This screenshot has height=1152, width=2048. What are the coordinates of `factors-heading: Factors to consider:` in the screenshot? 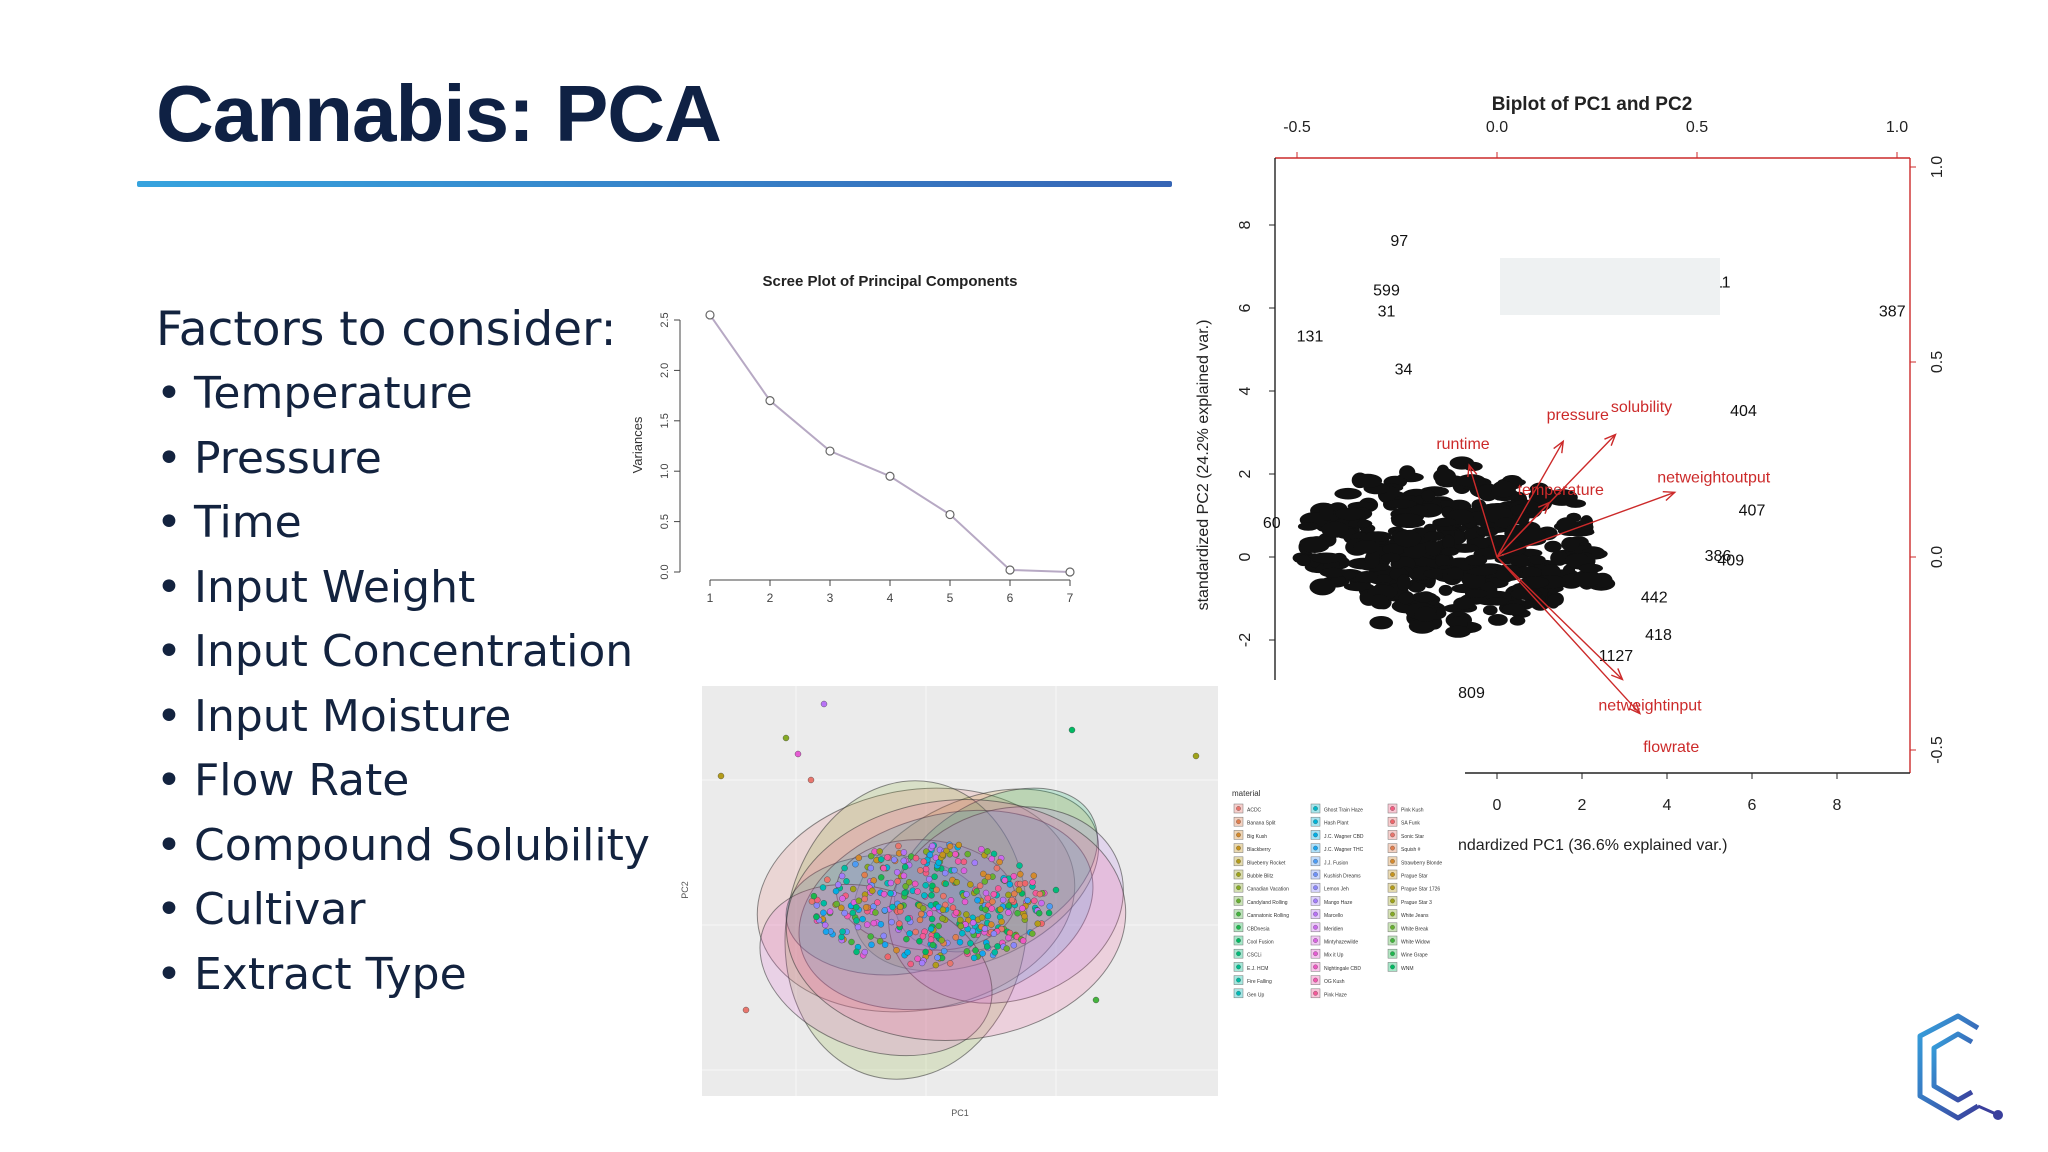 It's located at (386, 329).